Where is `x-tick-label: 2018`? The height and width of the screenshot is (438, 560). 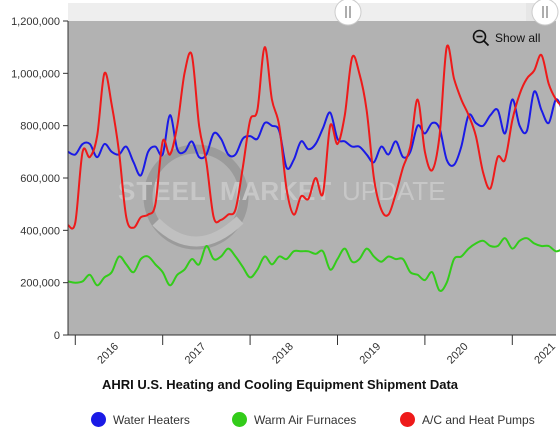 x-tick-label: 2018 is located at coordinates (283, 354).